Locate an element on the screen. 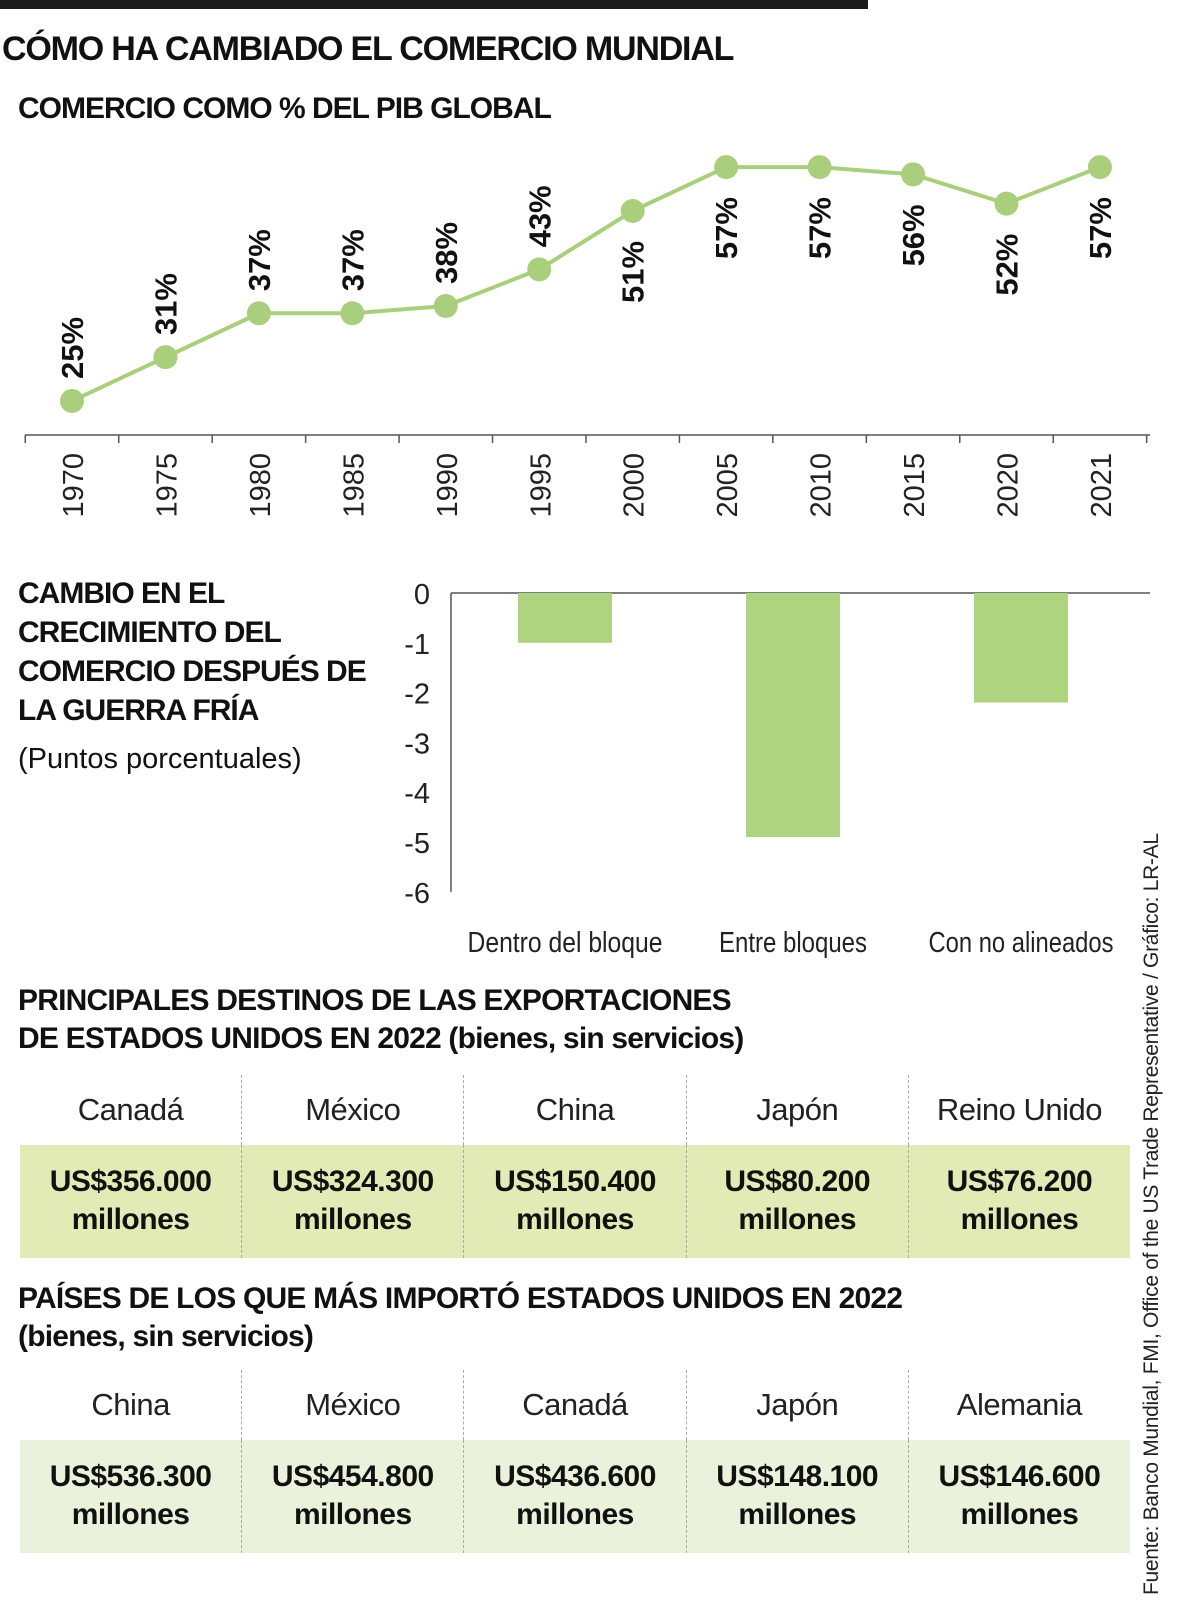 This screenshot has height=1607, width=1200. x-tick-label: 2000 is located at coordinates (635, 485).